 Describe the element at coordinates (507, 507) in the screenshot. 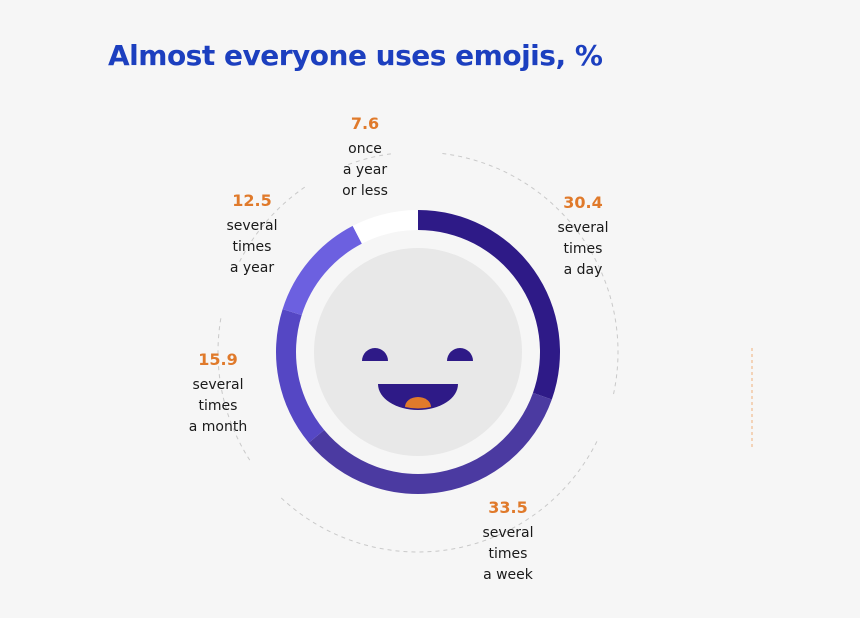

I see `slice-value-label: 33.5` at that location.